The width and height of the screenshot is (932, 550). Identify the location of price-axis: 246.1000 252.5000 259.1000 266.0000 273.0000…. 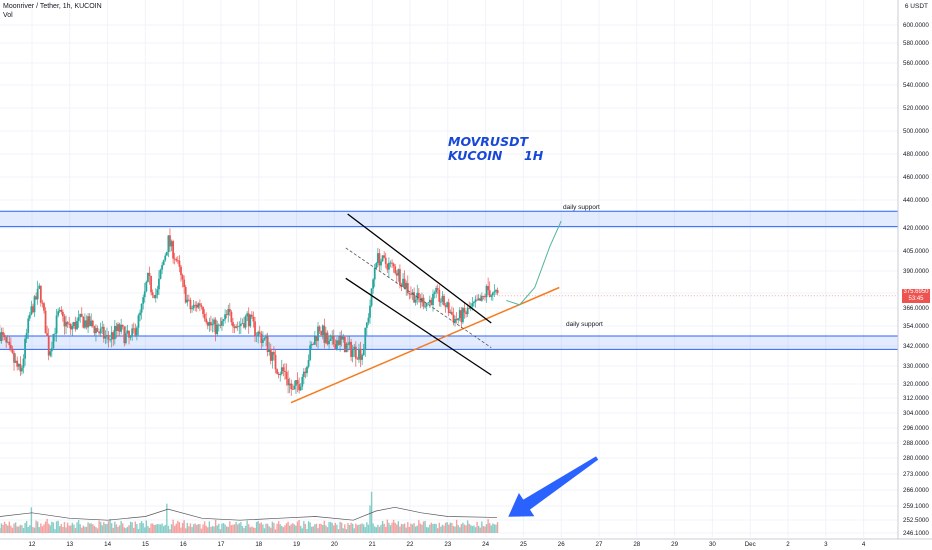
(913, 269).